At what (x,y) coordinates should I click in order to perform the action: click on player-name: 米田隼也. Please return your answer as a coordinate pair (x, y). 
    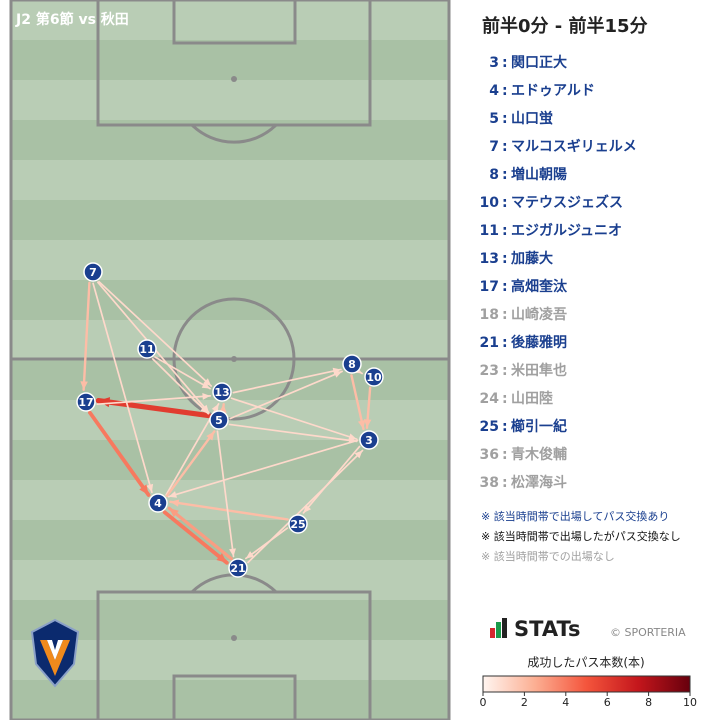
    Looking at the image, I should click on (539, 370).